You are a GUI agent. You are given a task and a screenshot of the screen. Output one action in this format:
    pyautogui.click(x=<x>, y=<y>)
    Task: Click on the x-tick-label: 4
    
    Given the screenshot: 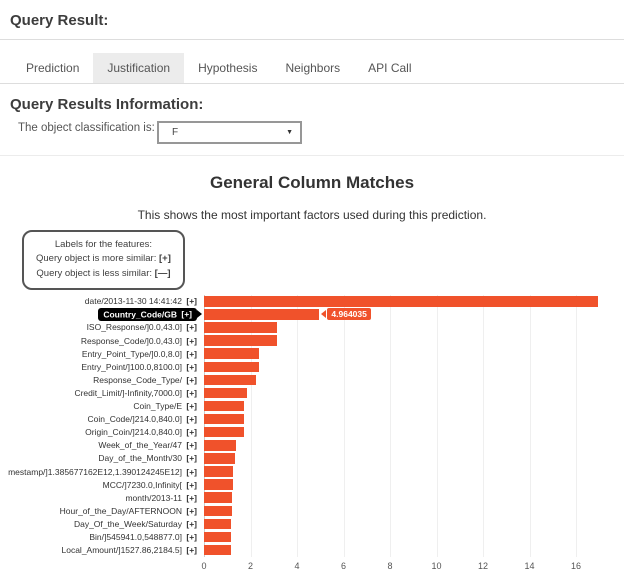 What is the action you would take?
    pyautogui.click(x=297, y=565)
    